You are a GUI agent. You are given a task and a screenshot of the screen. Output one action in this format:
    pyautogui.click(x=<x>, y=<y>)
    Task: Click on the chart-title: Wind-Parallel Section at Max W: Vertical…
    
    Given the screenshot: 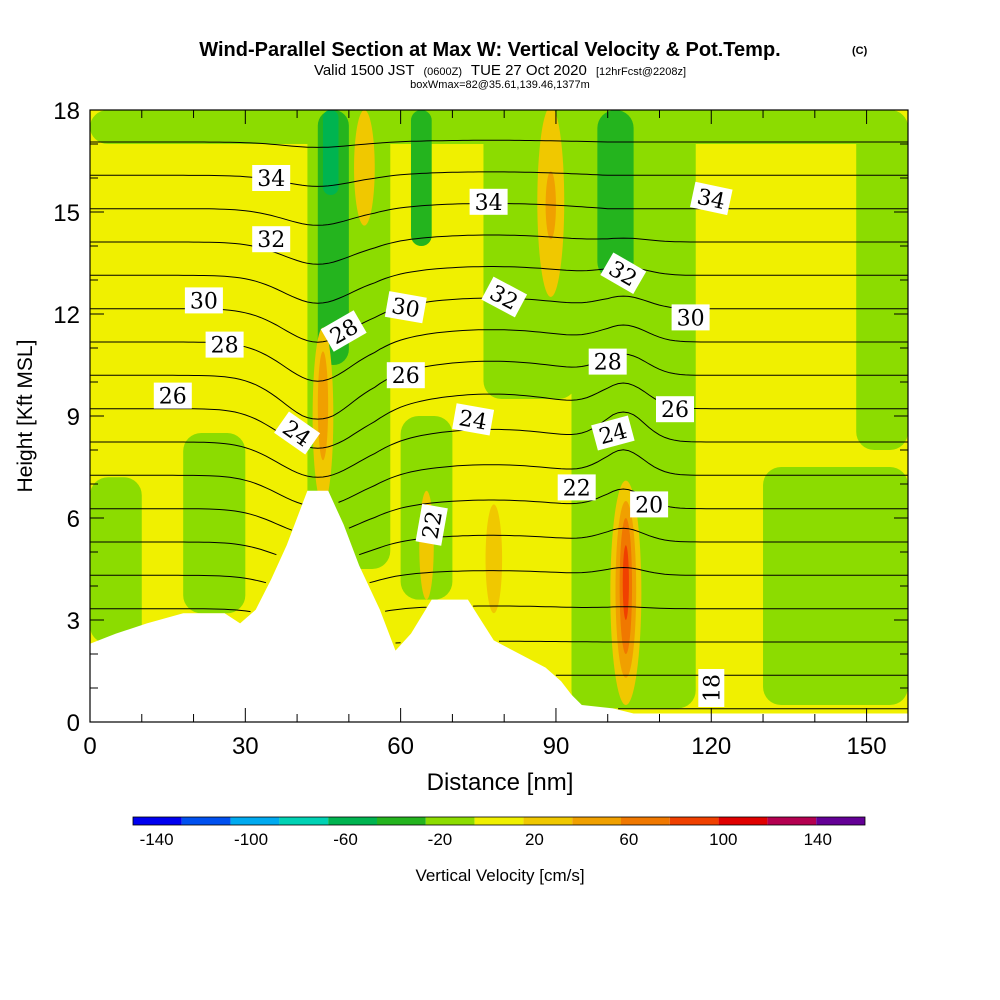 What is the action you would take?
    pyautogui.click(x=489, y=50)
    